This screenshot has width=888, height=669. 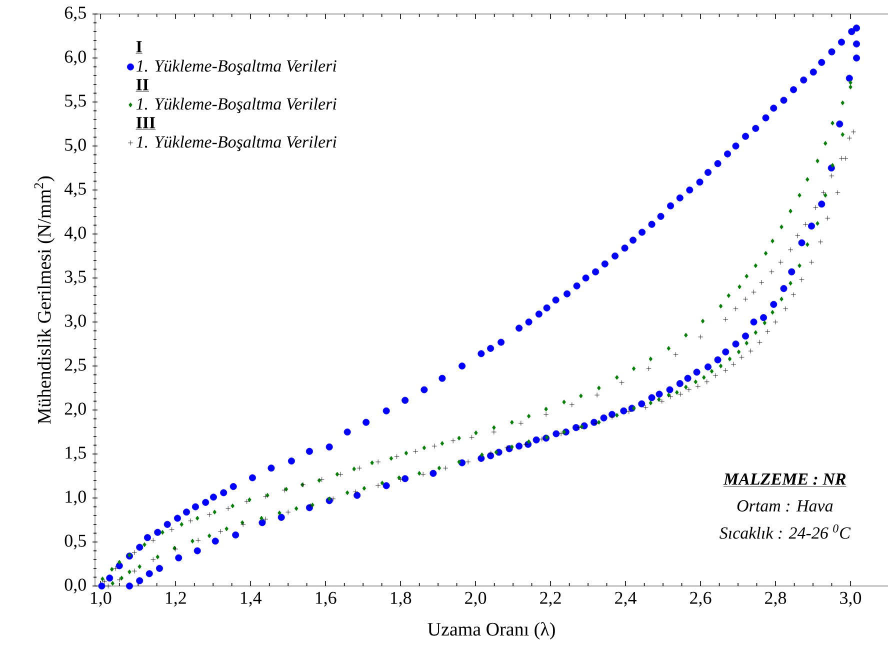 I want to click on y-tick-label: 2,0, so click(x=75, y=410).